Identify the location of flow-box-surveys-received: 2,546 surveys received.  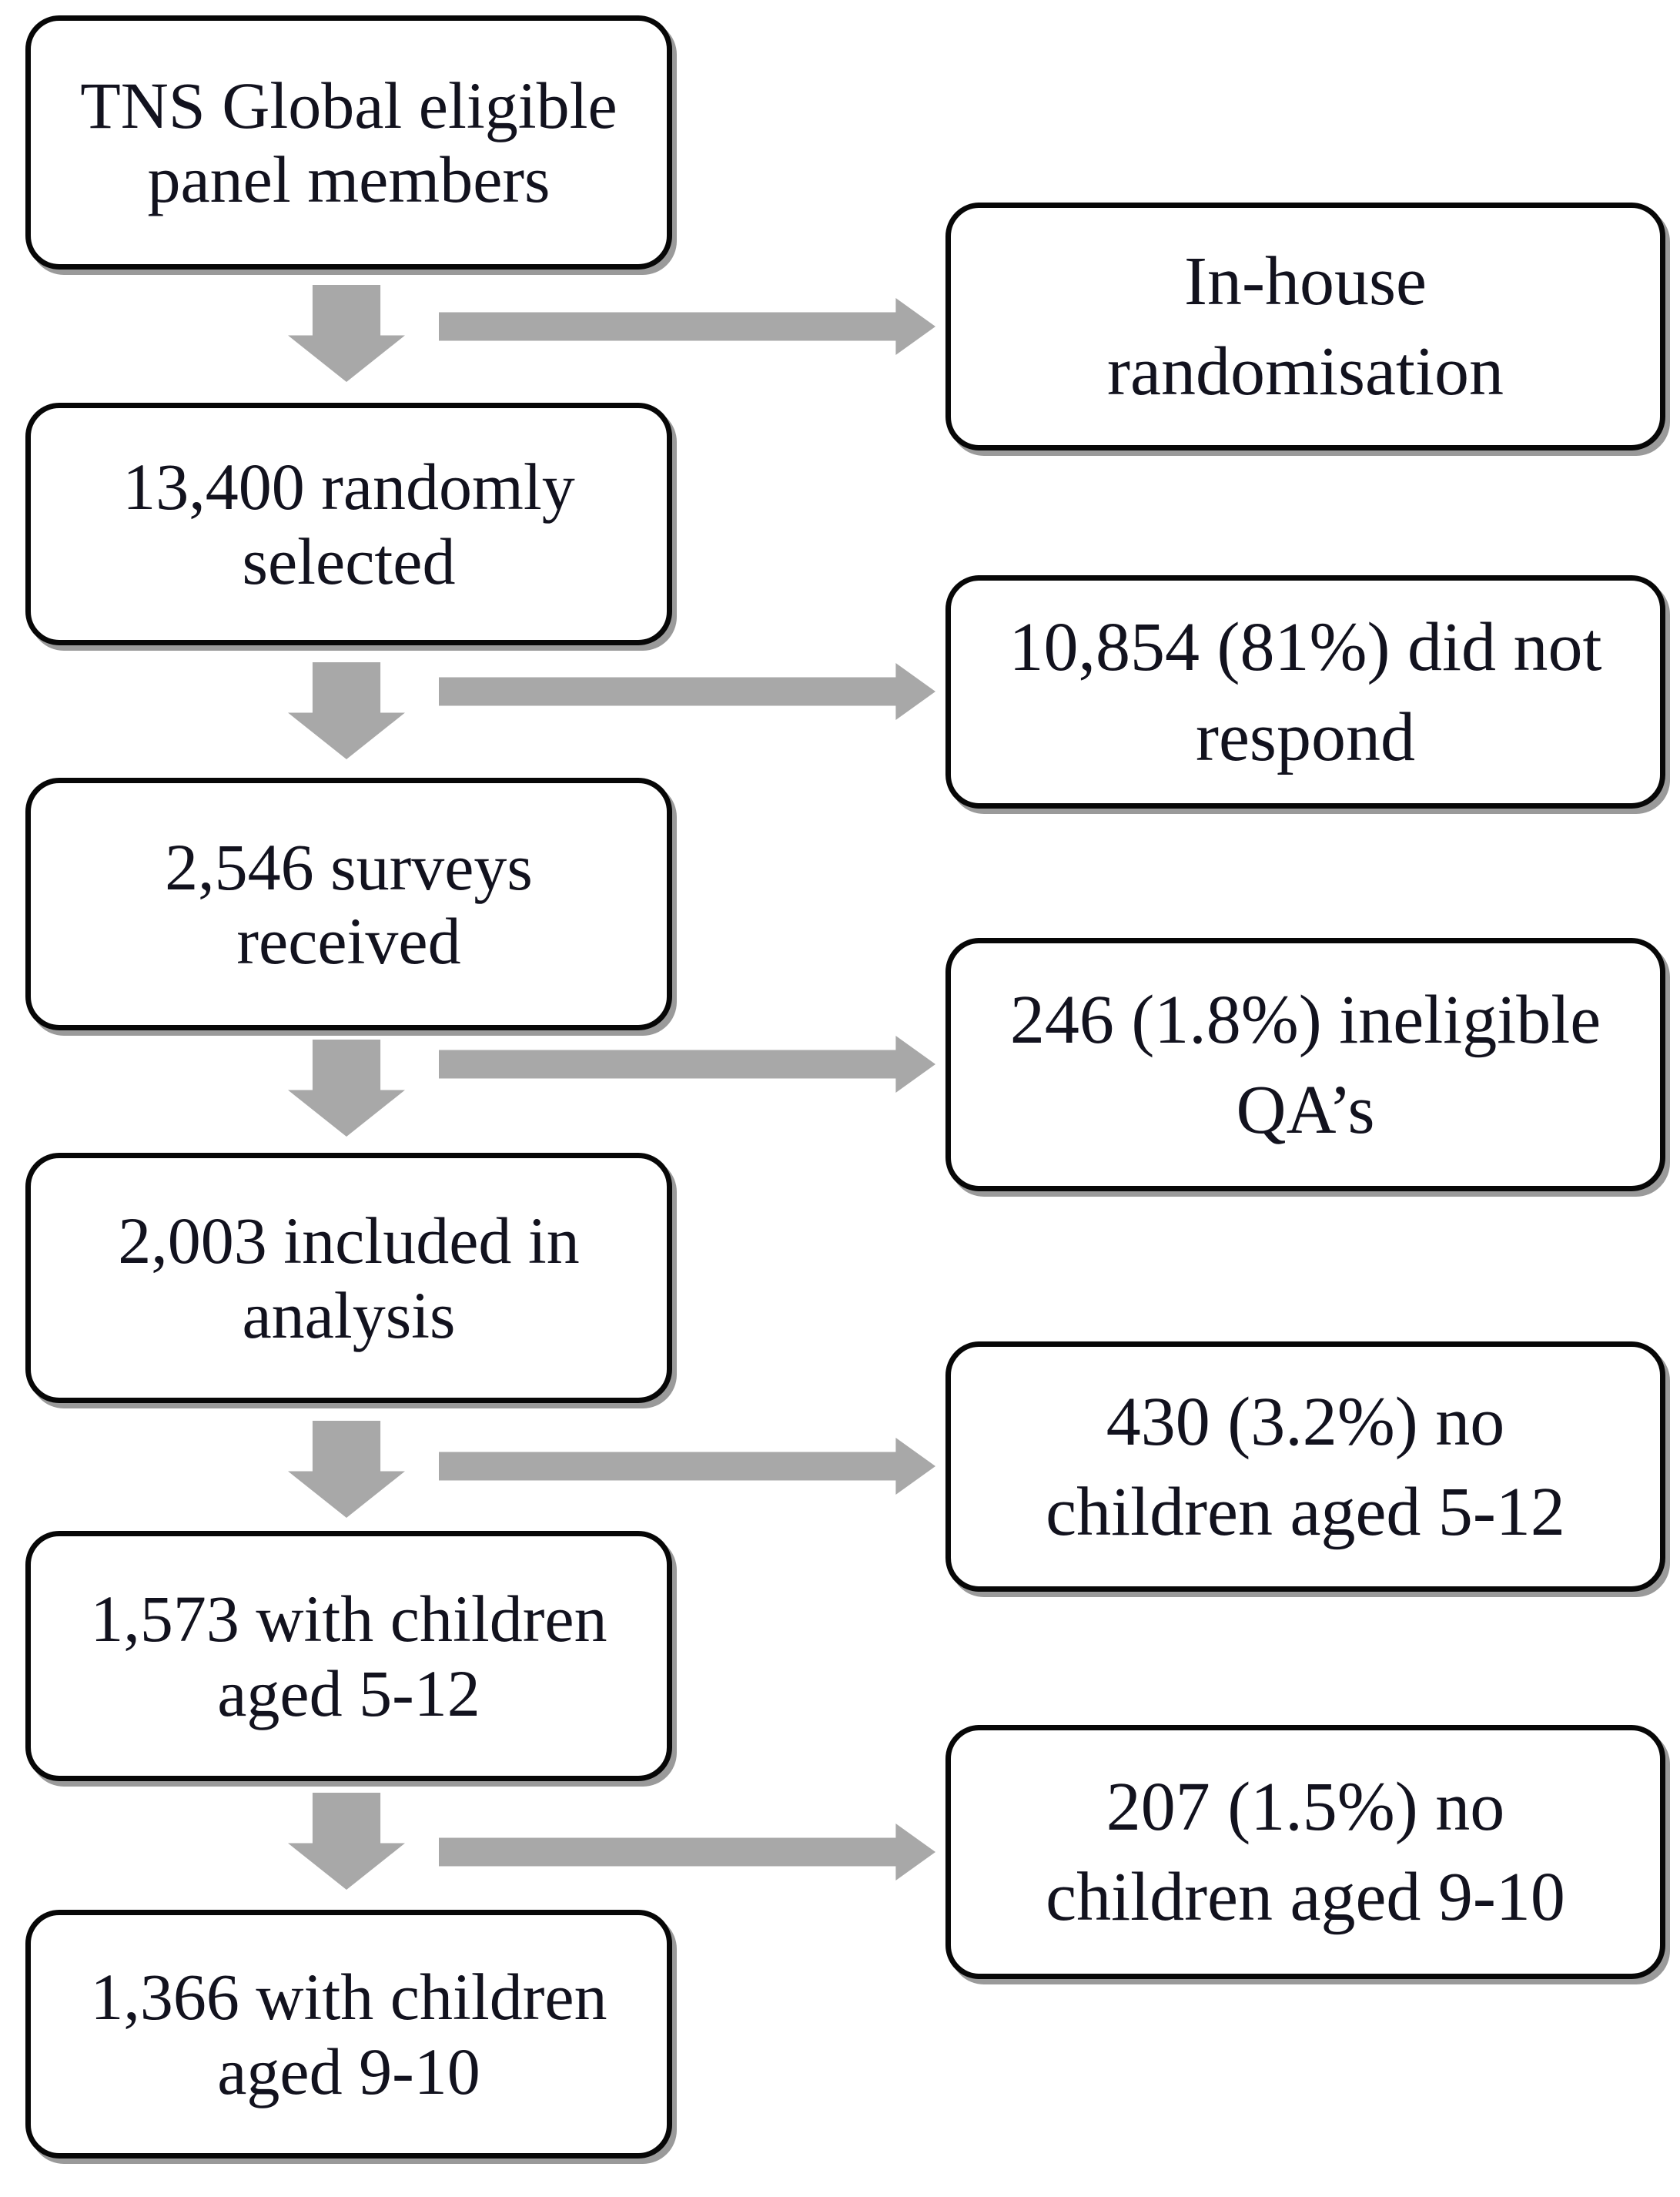
(348, 904).